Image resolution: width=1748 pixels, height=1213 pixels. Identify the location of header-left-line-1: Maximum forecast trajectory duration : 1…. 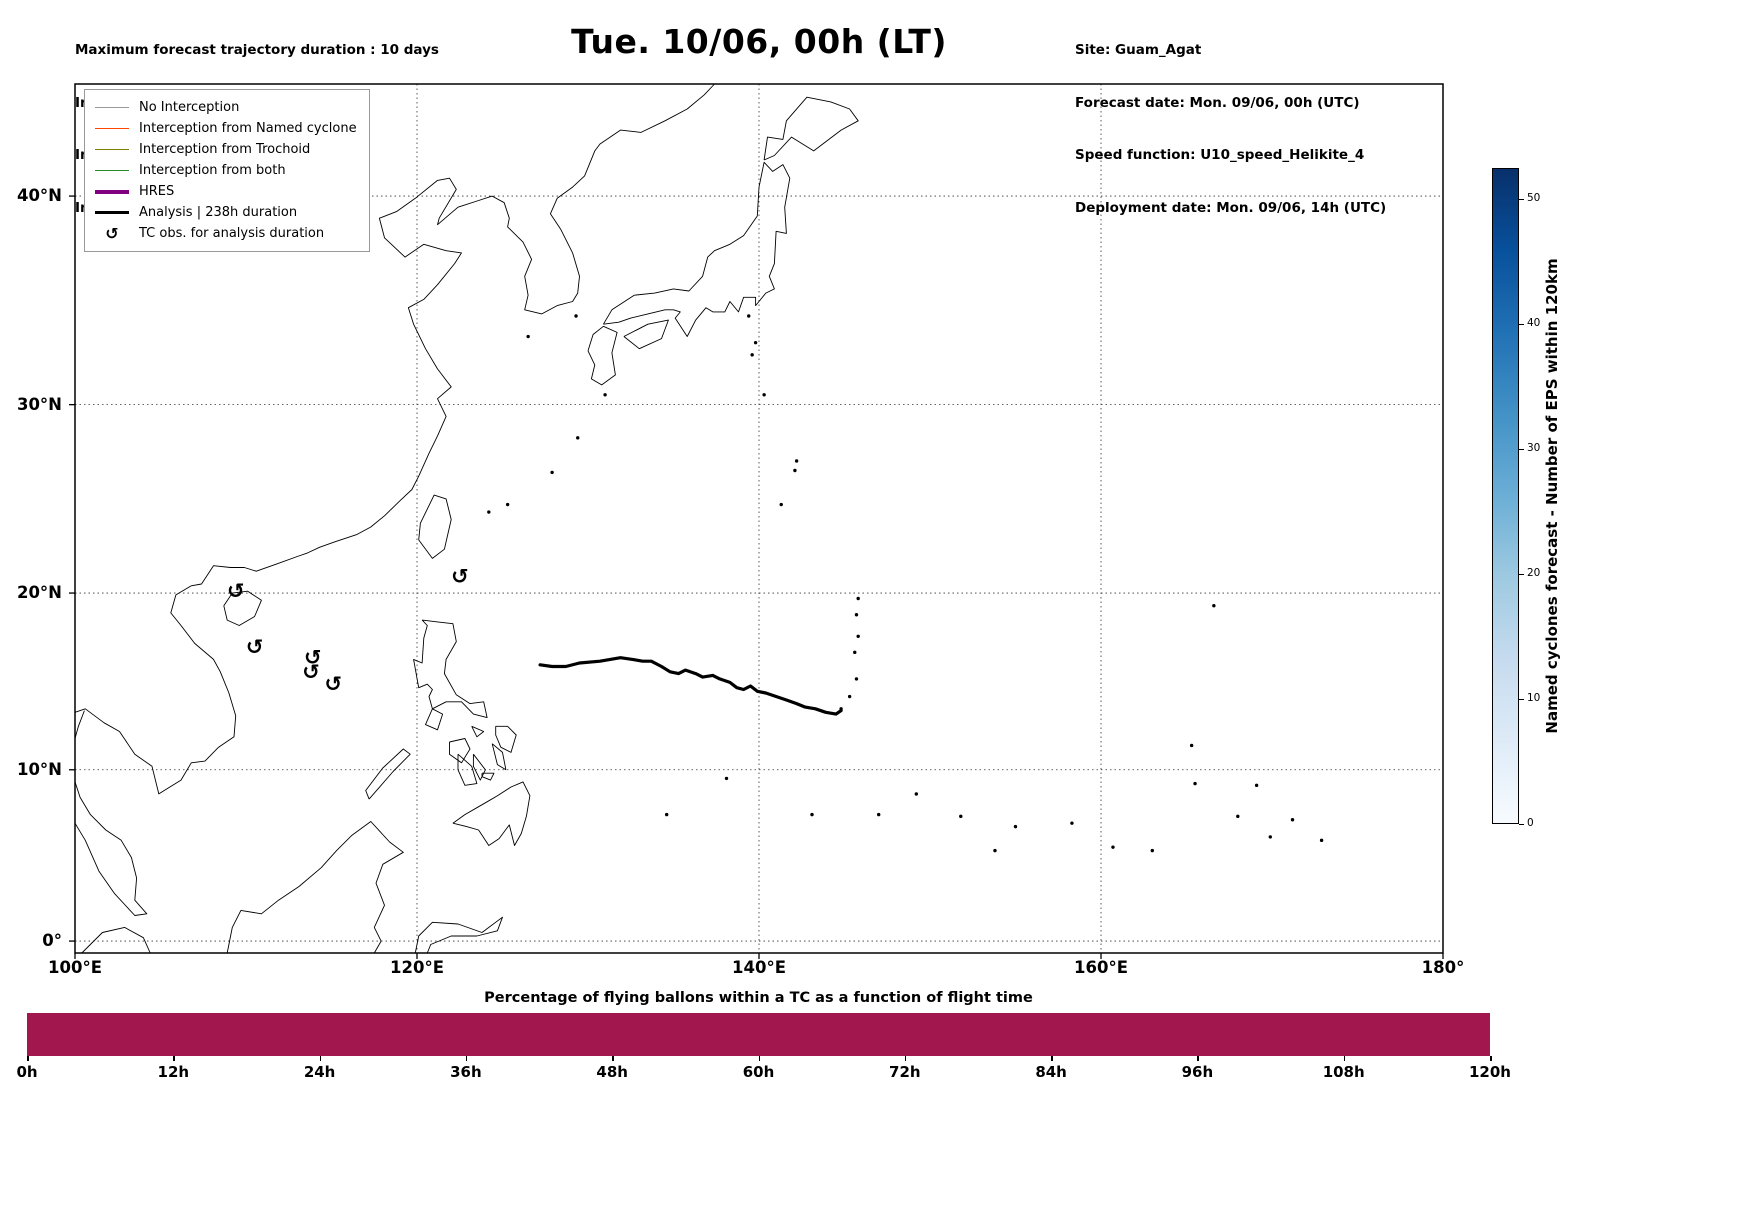
(257, 50).